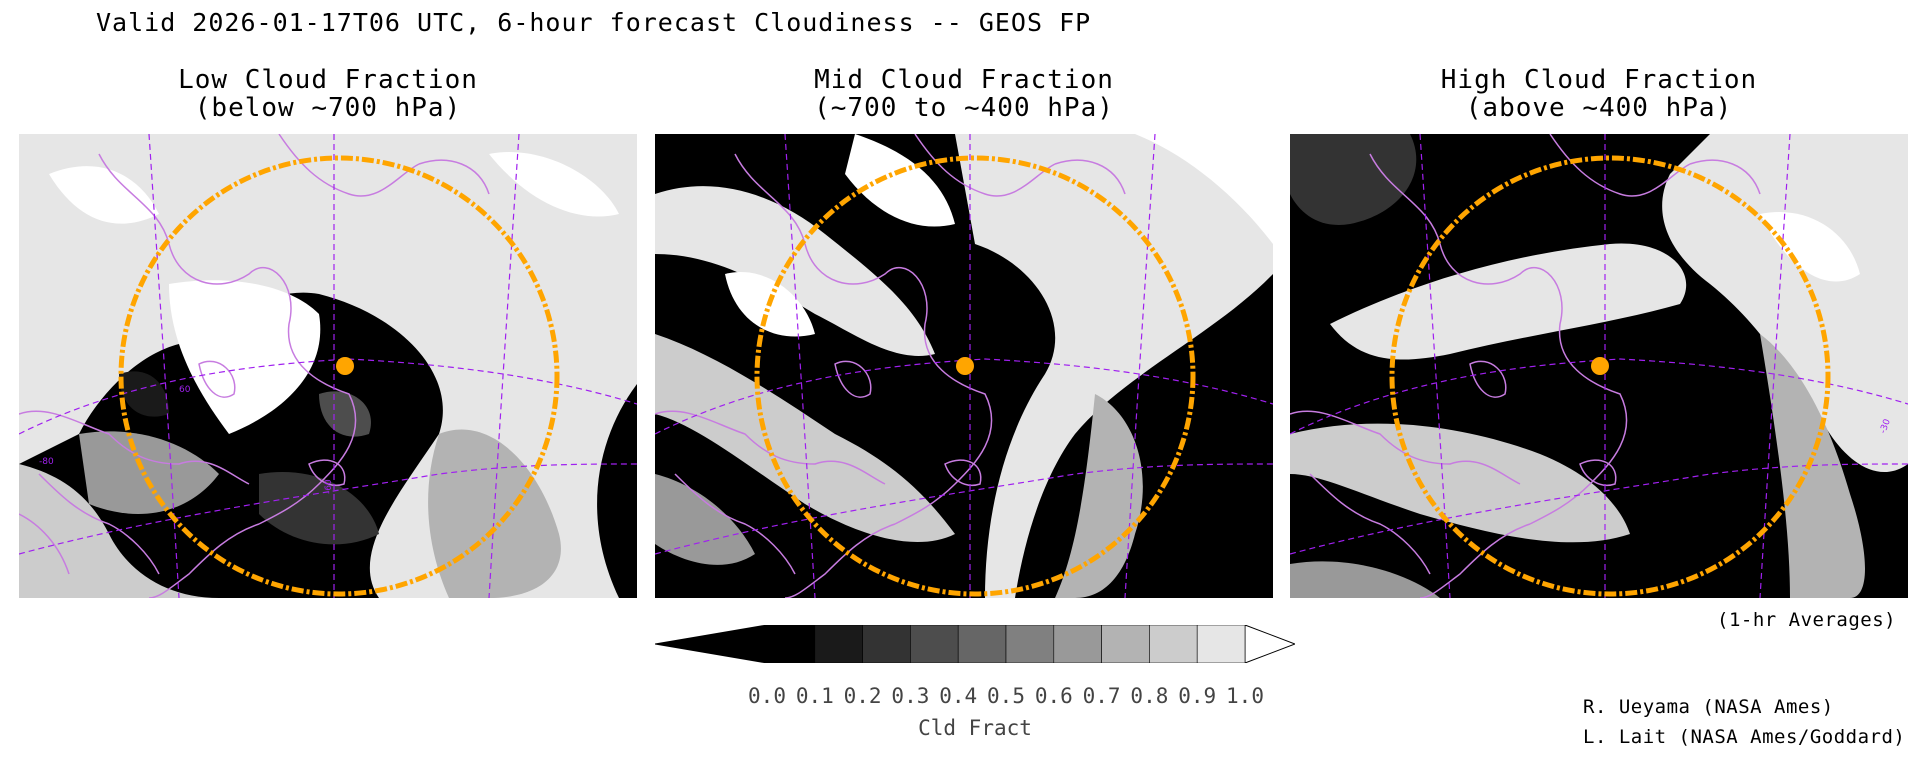  Describe the element at coordinates (1599, 108) in the screenshot. I see `panel-title-high-line2: (above ~400 hPa)` at that location.